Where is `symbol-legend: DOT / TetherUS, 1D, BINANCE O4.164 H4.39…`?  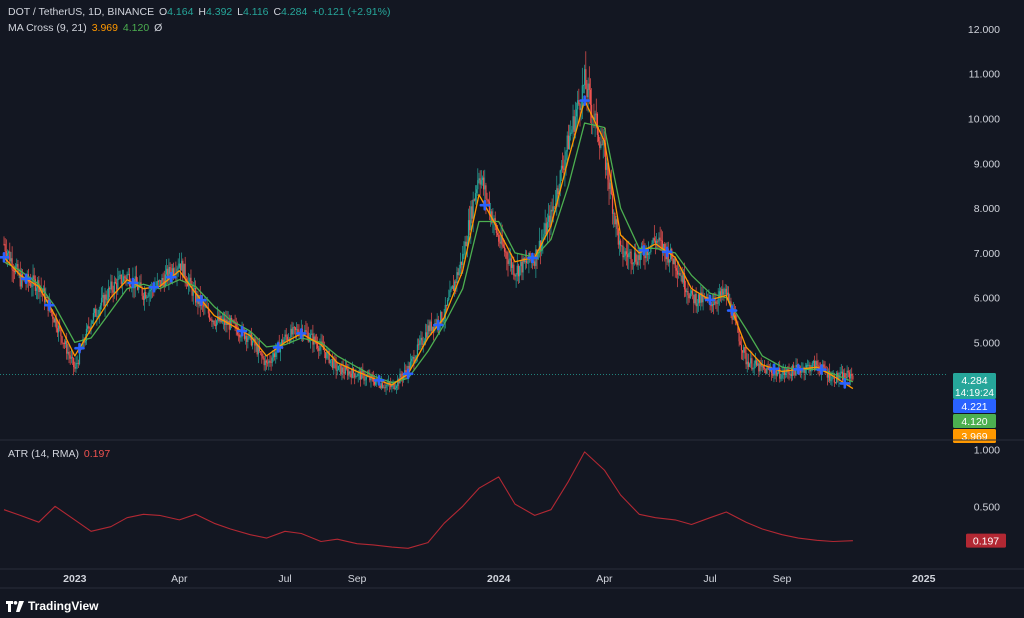 symbol-legend: DOT / TetherUS, 1D, BINANCE O4.164 H4.39… is located at coordinates (200, 12).